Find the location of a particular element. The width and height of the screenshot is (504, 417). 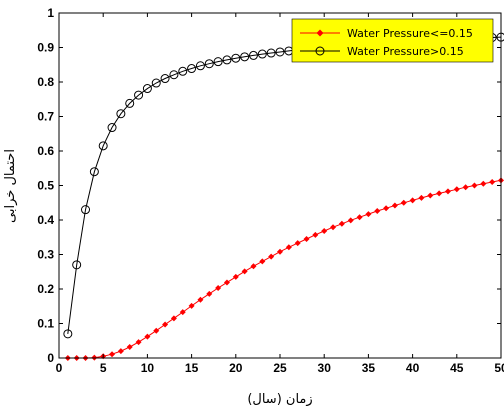

x-tick-label: 50 is located at coordinates (499, 368).